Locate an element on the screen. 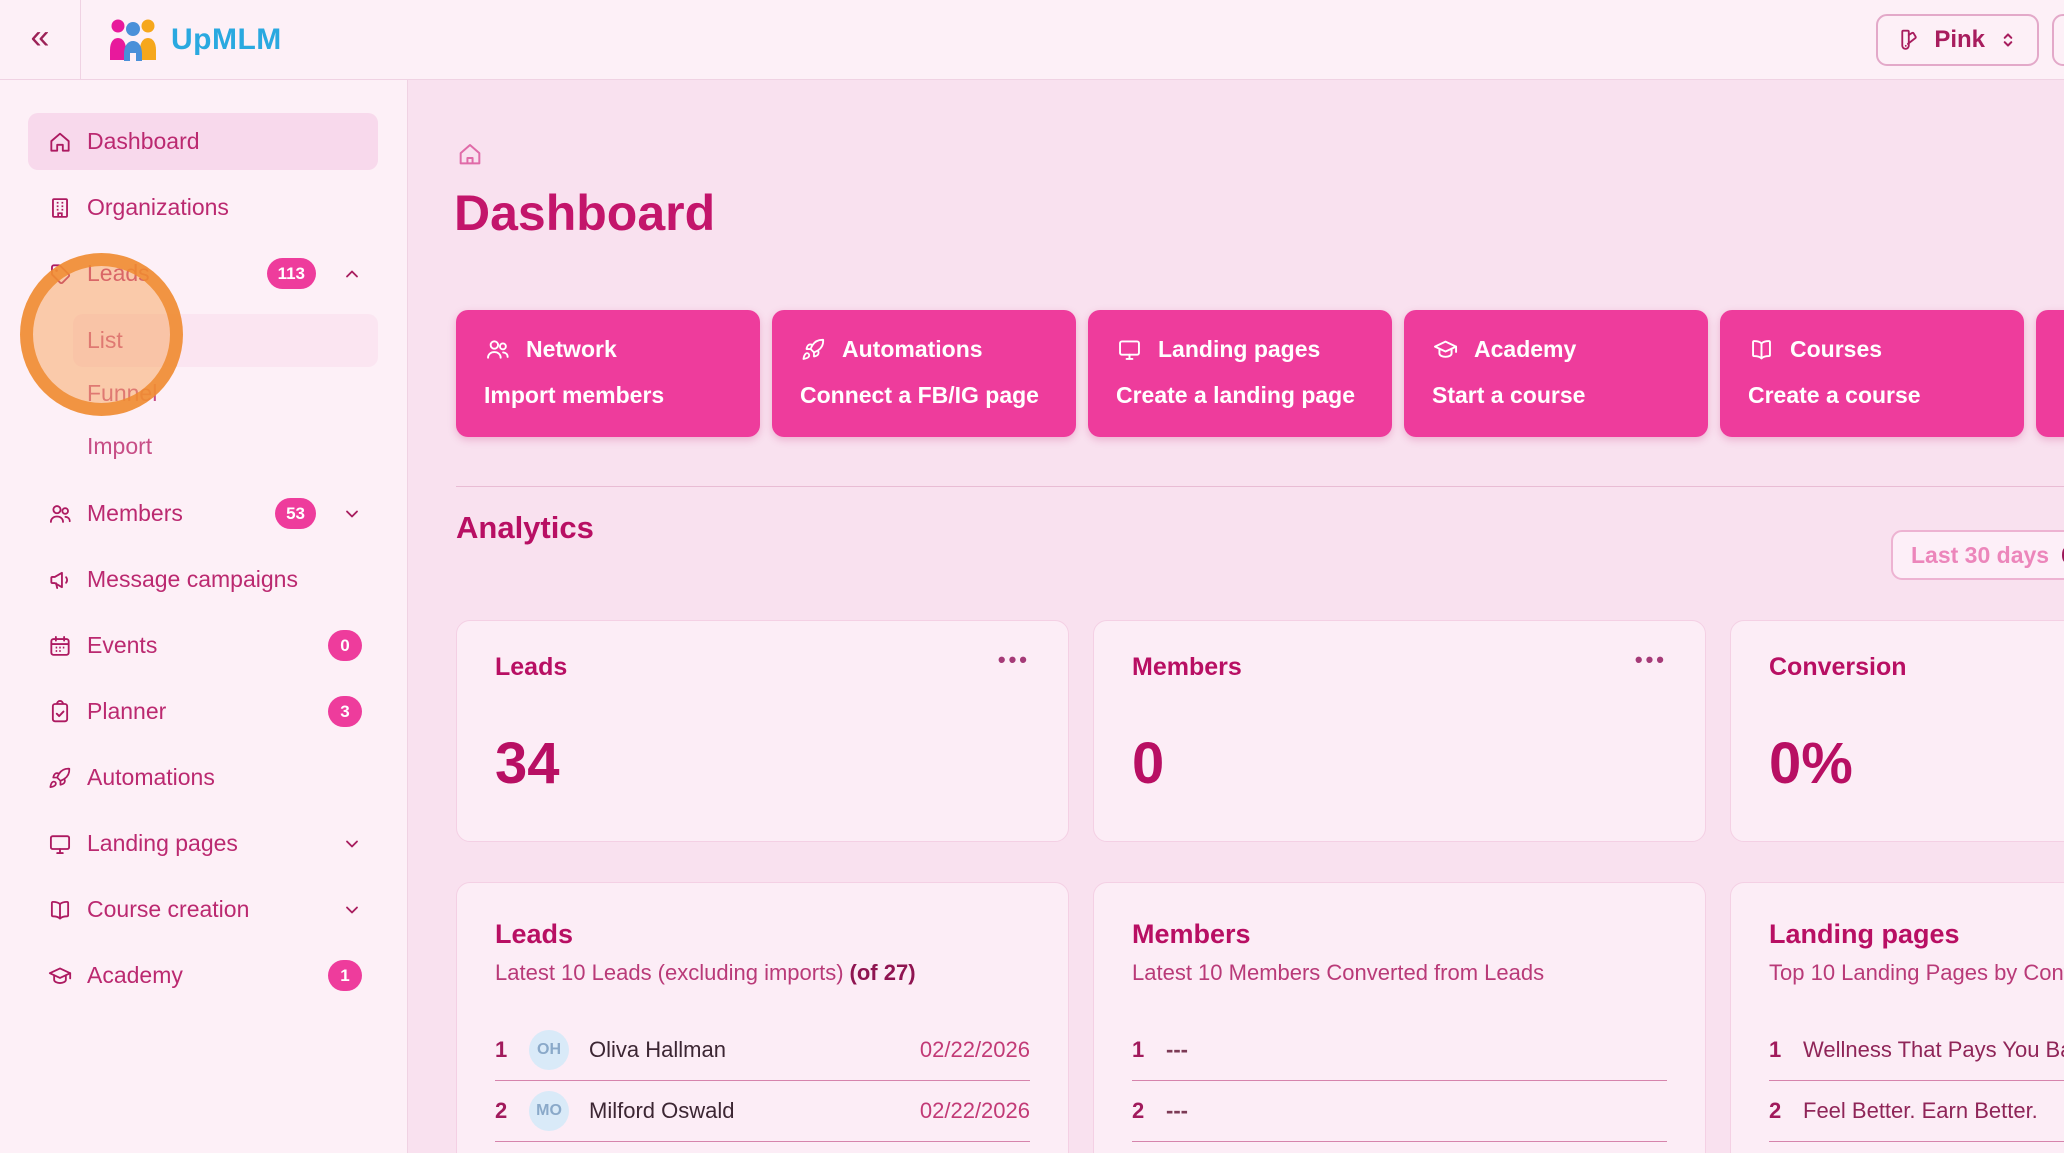  sidebar-item-automations: Automations is located at coordinates (203, 777).